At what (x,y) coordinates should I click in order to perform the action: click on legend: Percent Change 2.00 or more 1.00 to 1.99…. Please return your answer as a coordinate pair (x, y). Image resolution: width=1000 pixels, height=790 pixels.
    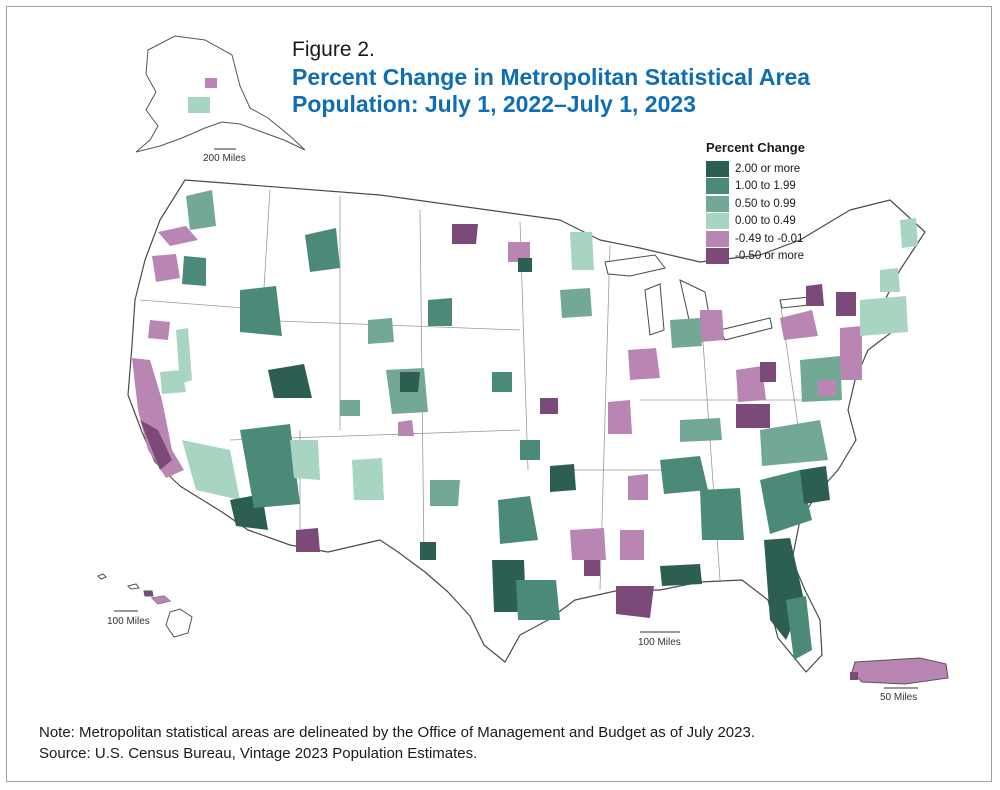
    Looking at the image, I should click on (786, 202).